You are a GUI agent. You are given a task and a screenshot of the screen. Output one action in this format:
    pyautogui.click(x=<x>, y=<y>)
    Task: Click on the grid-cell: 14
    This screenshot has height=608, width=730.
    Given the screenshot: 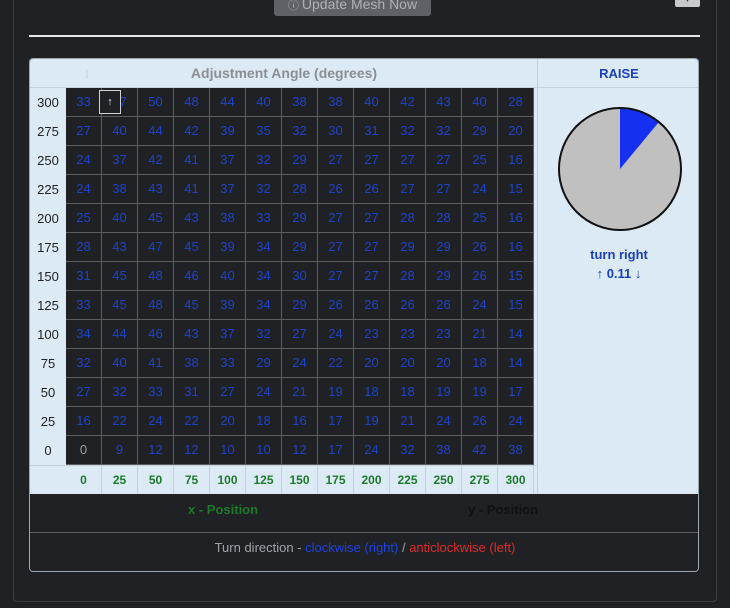 What is the action you would take?
    pyautogui.click(x=516, y=334)
    